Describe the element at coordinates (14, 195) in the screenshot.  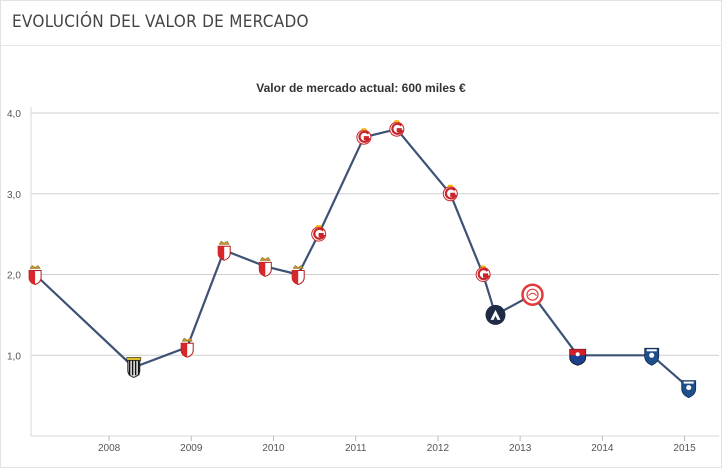
I see `y-tick-label: 3,0` at that location.